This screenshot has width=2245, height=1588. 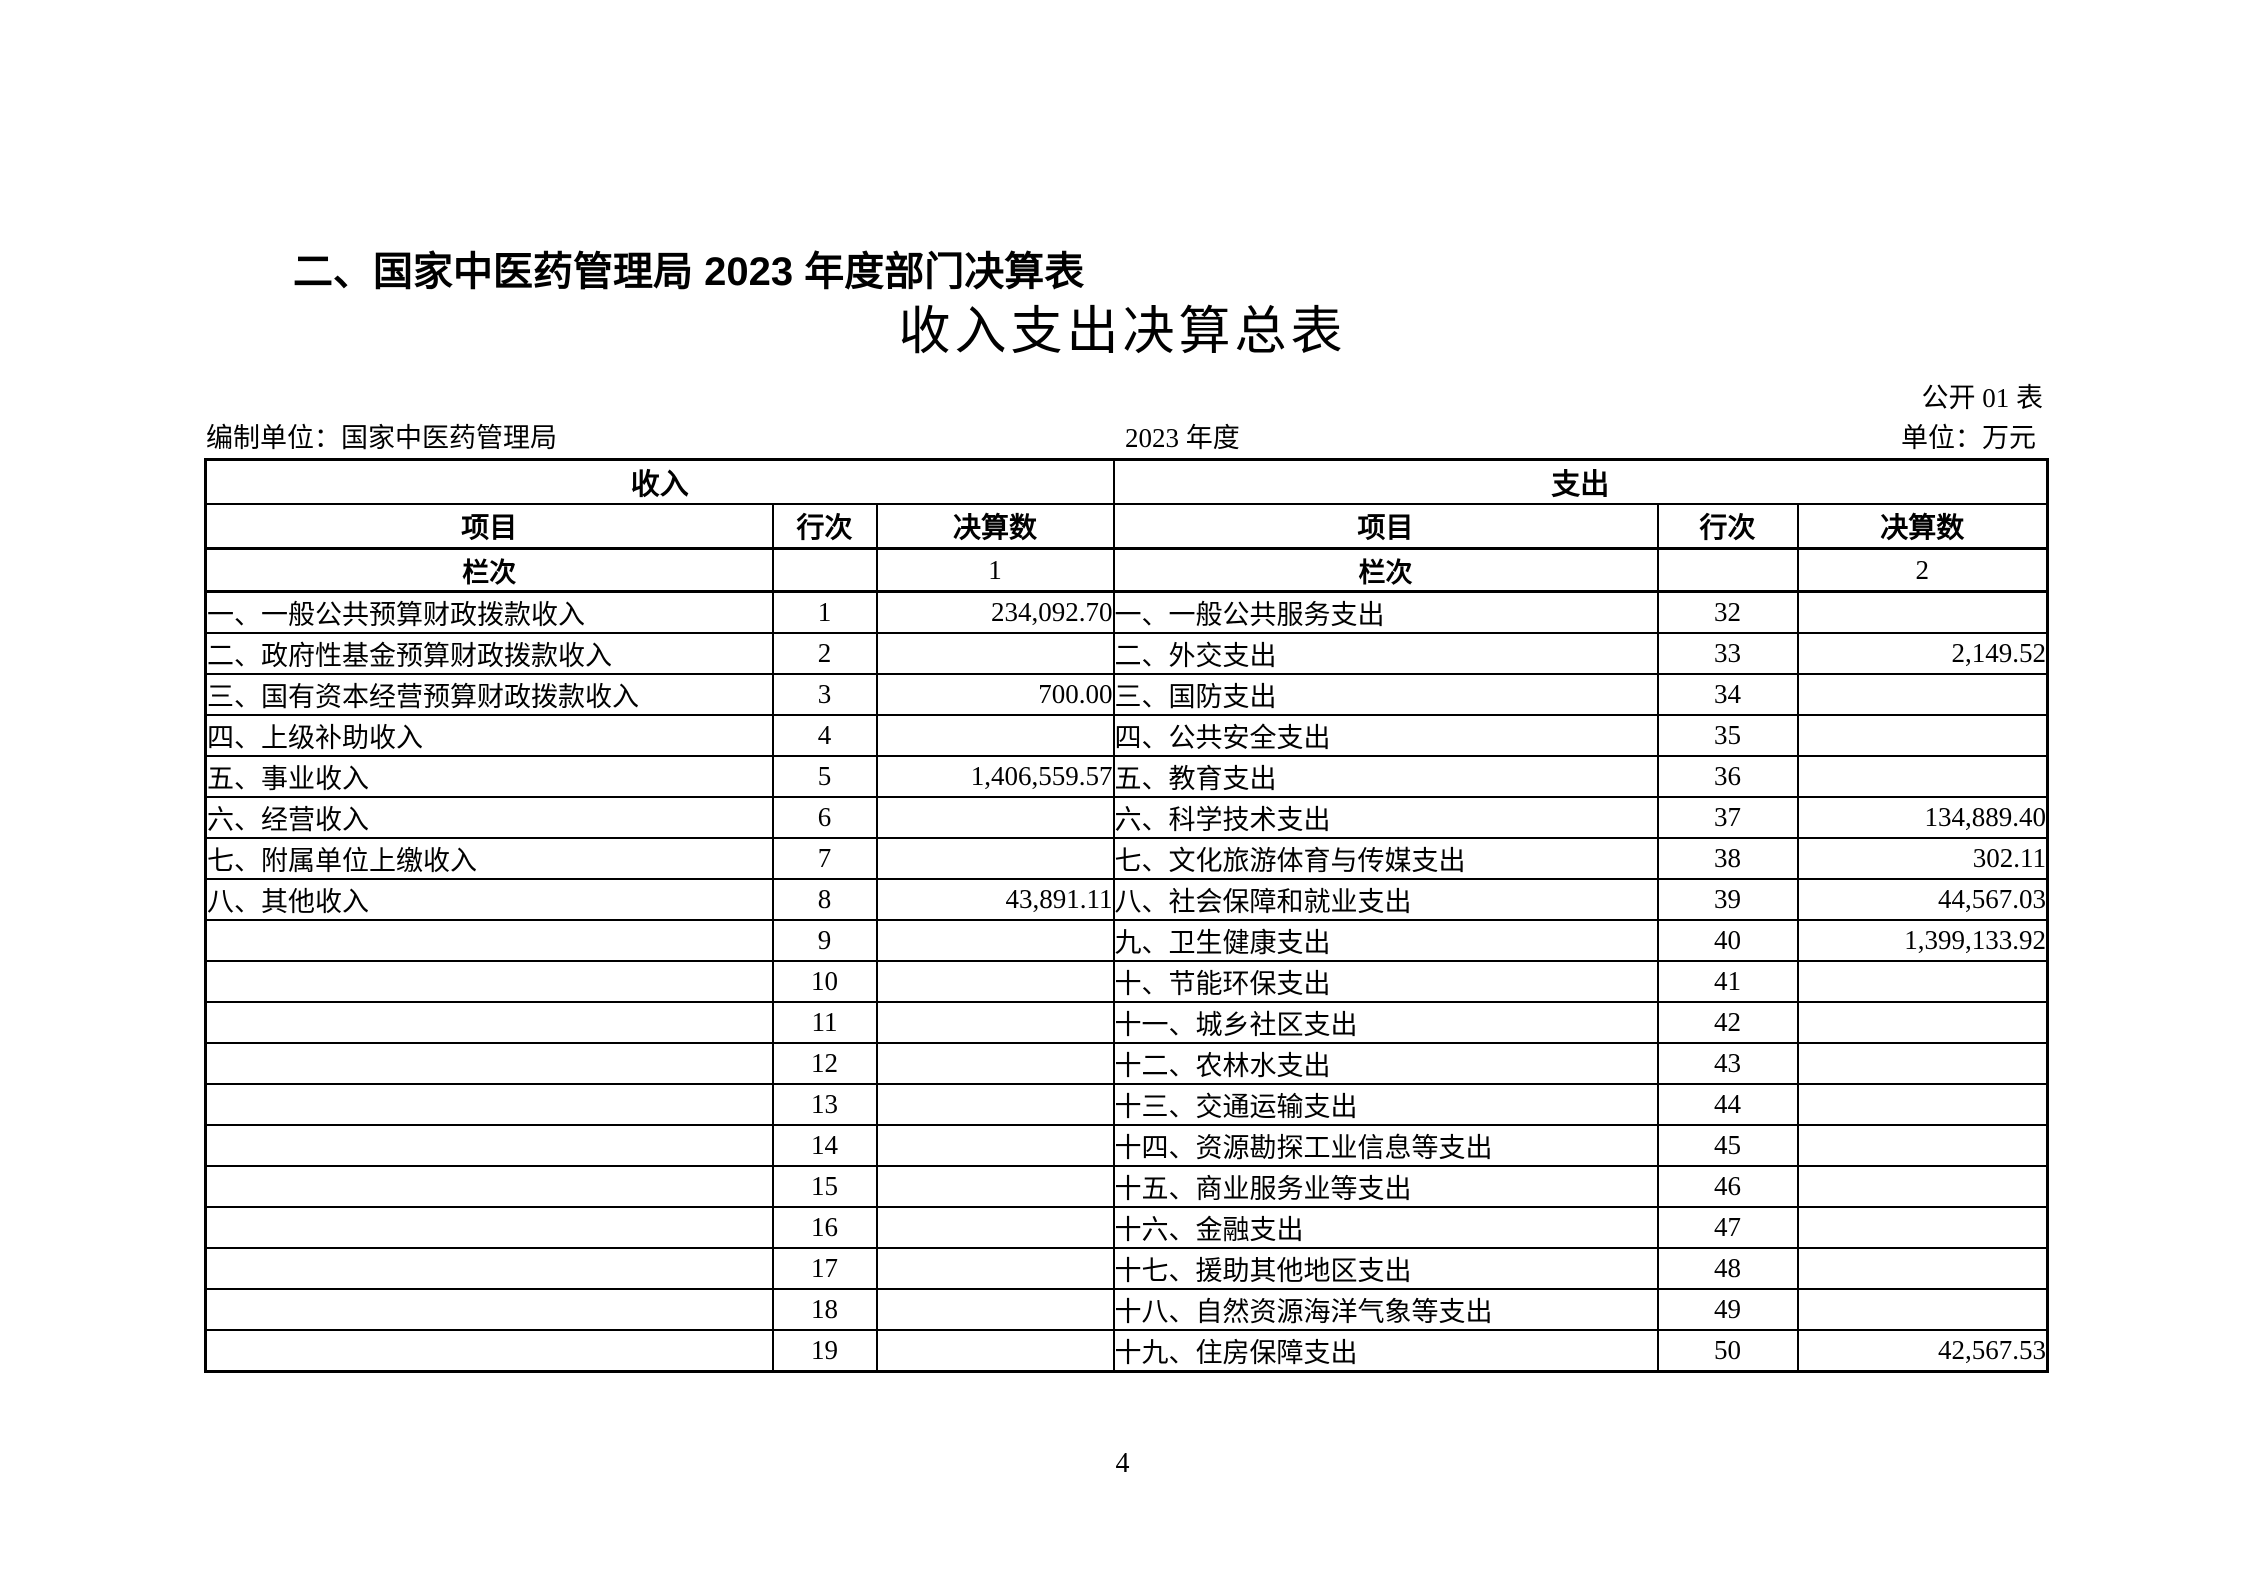 I want to click on expense-item-cell: 十二、农林水支出, so click(x=1385, y=1063).